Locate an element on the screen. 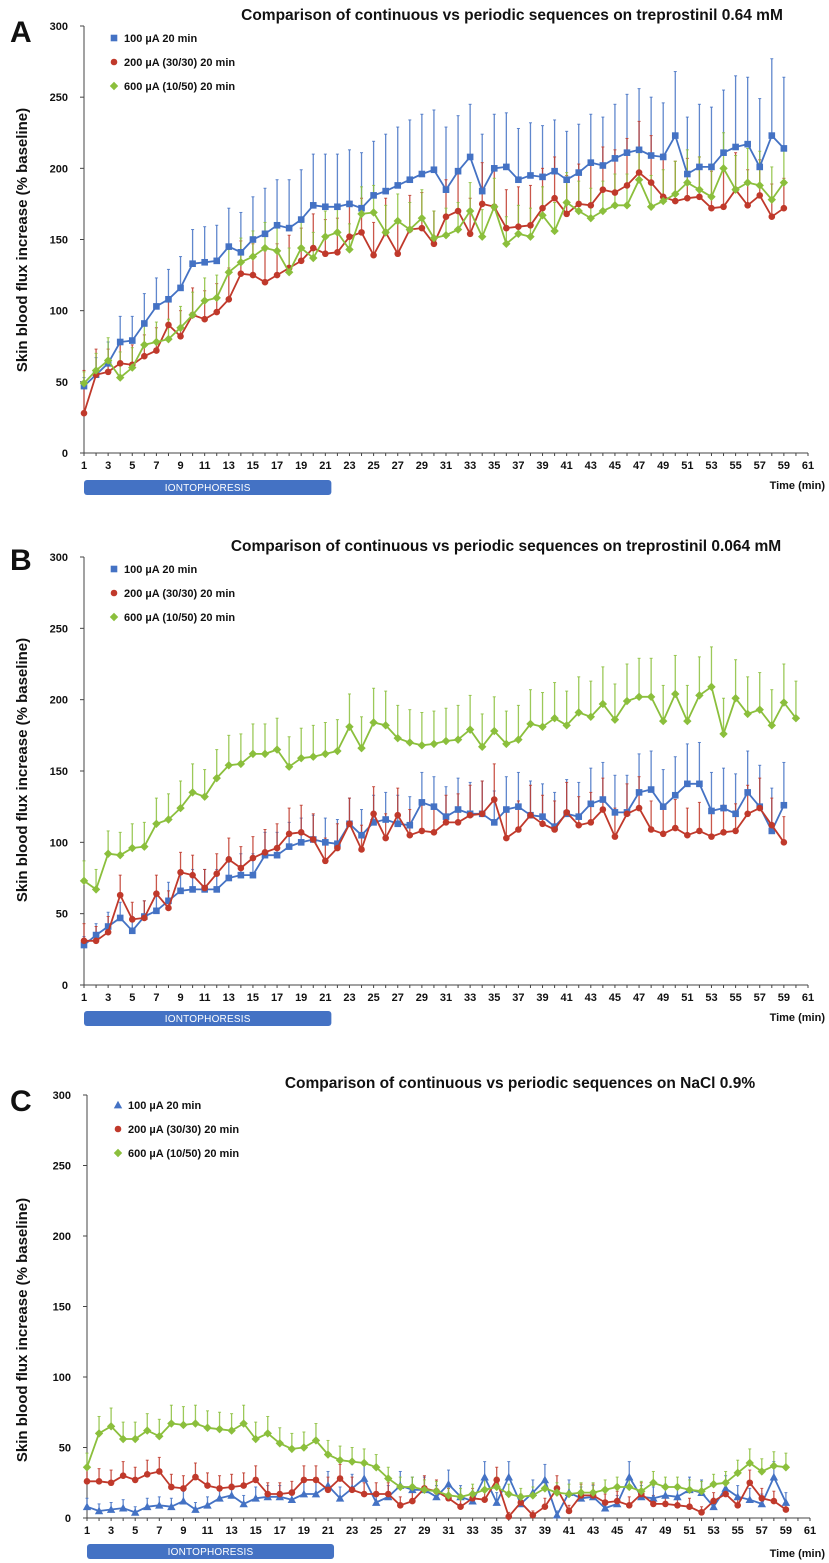 The width and height of the screenshot is (829, 1563). y-axis-label: Skin blood flux increase (% baseline) is located at coordinates (22, 240).